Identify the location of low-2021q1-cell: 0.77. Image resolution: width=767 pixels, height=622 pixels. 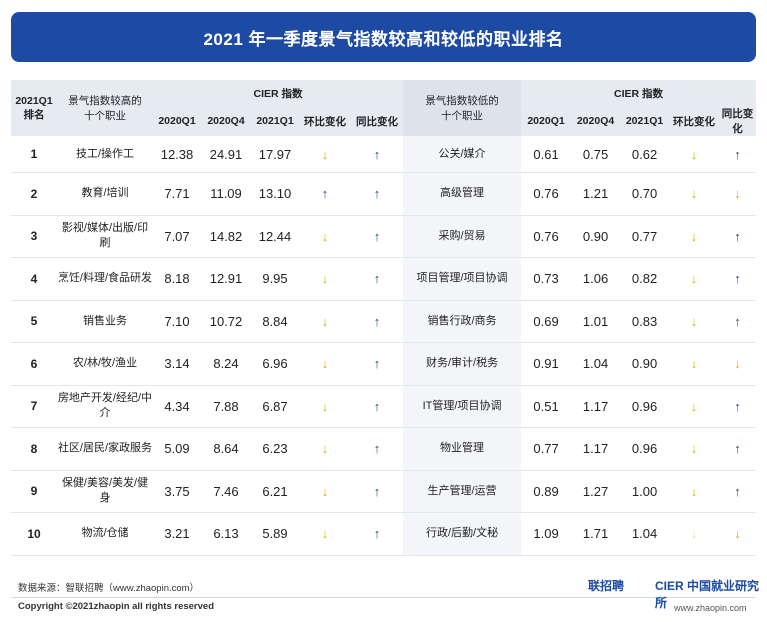
(645, 237).